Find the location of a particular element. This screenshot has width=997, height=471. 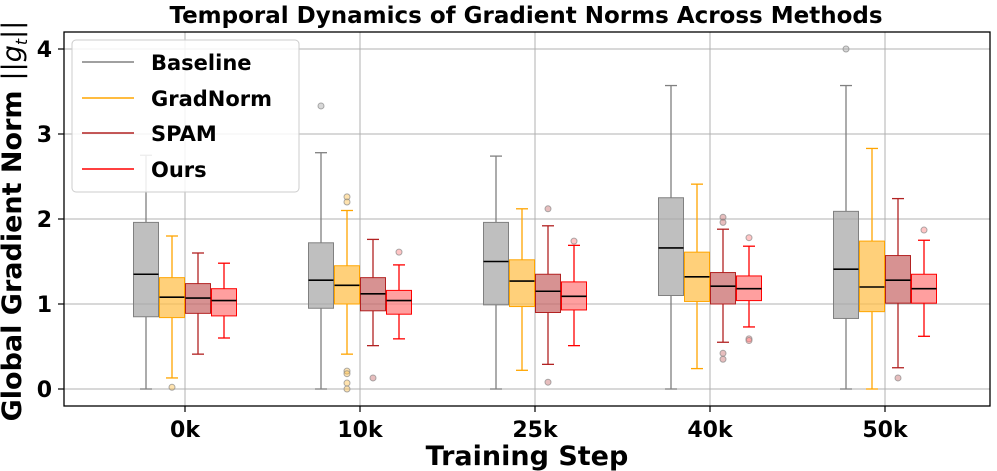

box-spam-25k is located at coordinates (548, 295).